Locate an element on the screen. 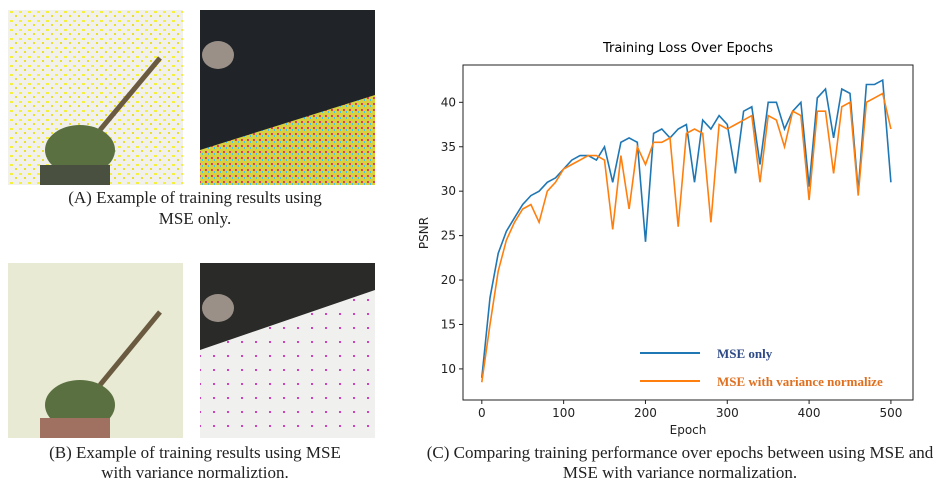 The height and width of the screenshot is (481, 947). image-a1 is located at coordinates (95, 97).